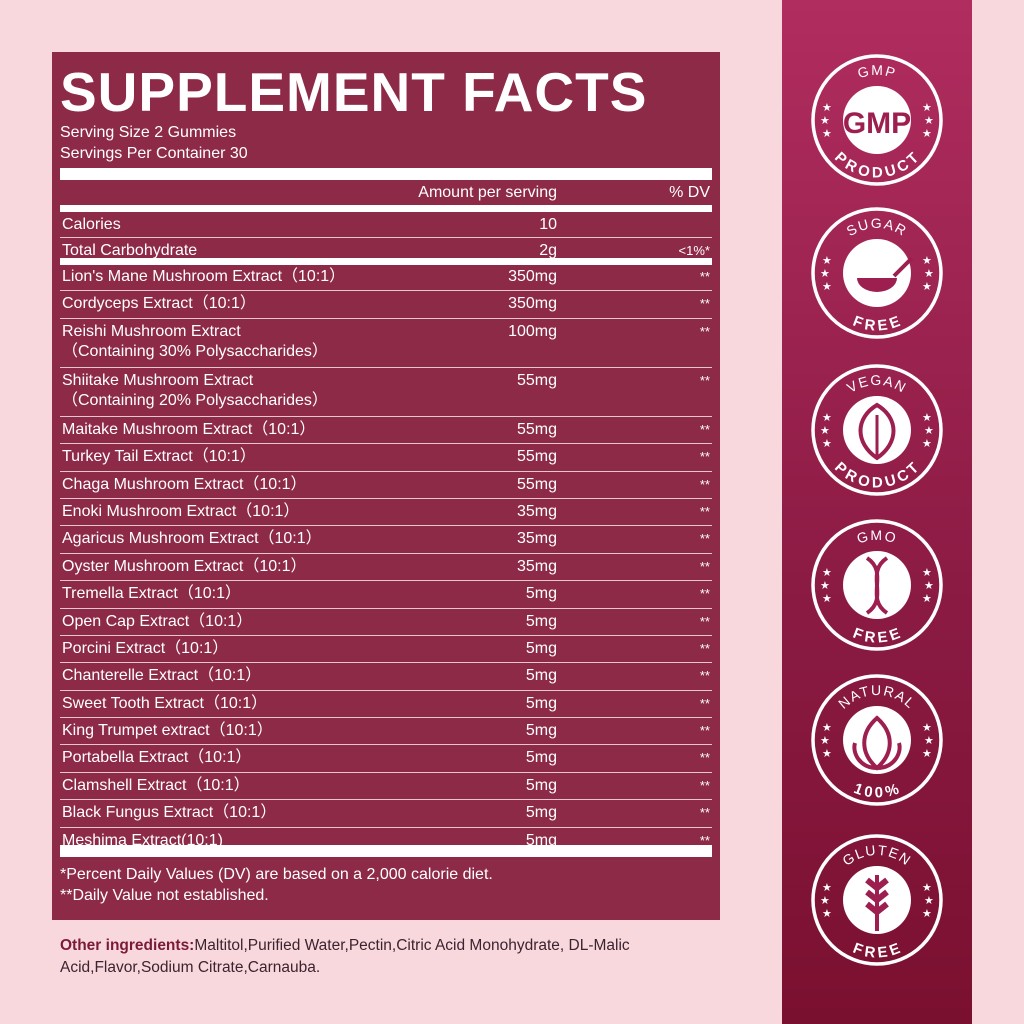 This screenshot has width=1024, height=1024. I want to click on other-ingredients-label: Other ingredients:, so click(127, 945).